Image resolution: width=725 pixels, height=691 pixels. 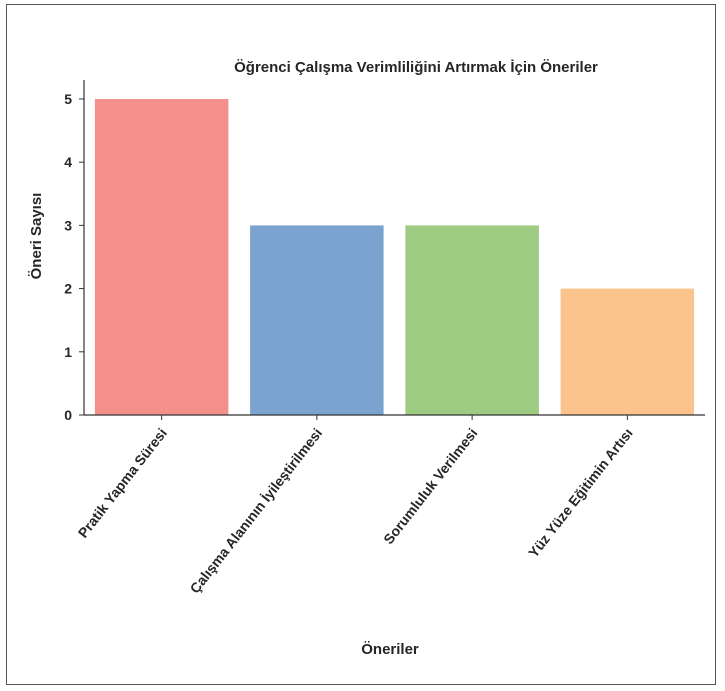 I want to click on y-tick-label: 3, so click(x=68, y=225).